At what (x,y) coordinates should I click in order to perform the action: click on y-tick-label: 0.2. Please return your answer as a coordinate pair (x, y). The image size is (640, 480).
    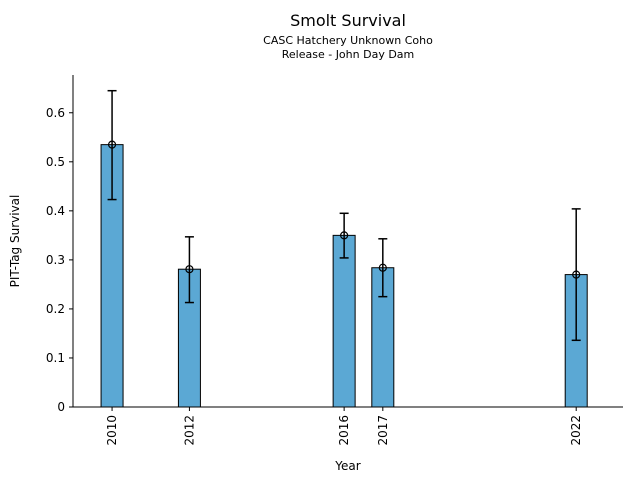
    Looking at the image, I should click on (55, 309).